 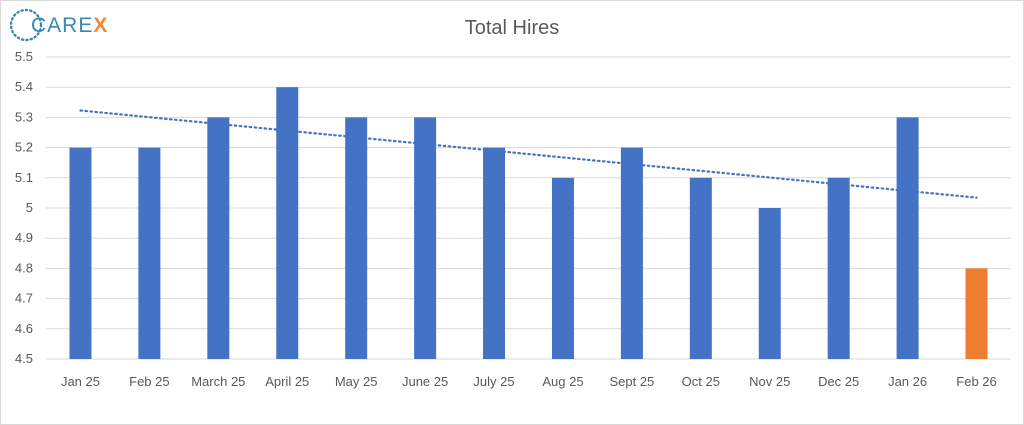 What do you see at coordinates (24, 207) in the screenshot?
I see `y-axis-ticks: 4.5 4.6 4.7 4.8 4.9 5 5.1 5.2 5.3 5.4 5.5` at bounding box center [24, 207].